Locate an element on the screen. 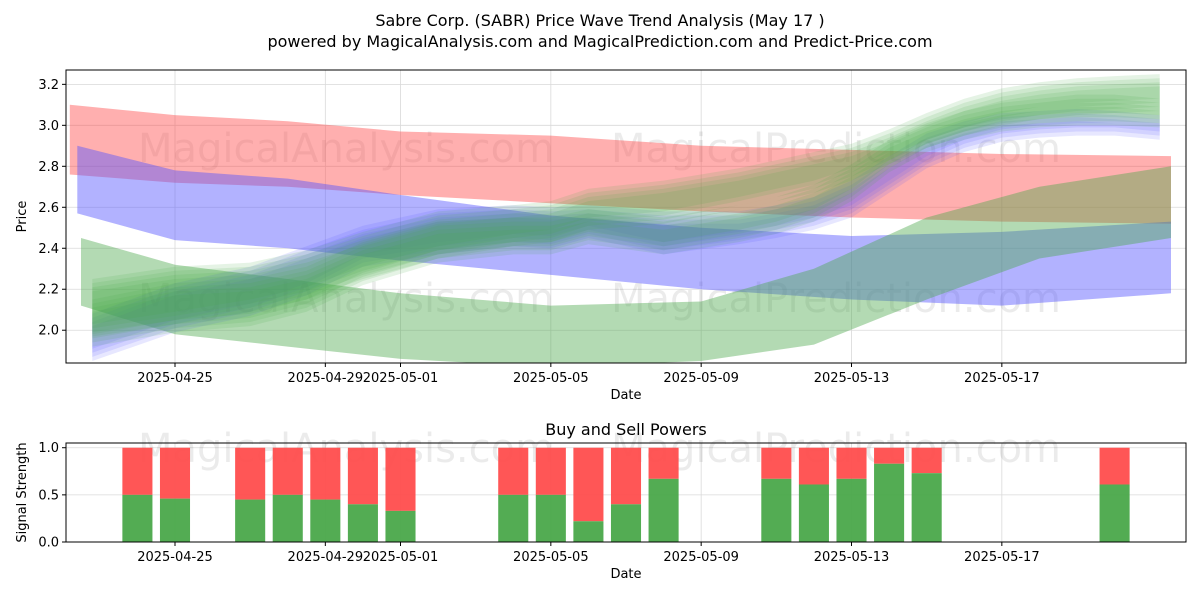  y-tick-label: 0.0 is located at coordinates (48, 543).